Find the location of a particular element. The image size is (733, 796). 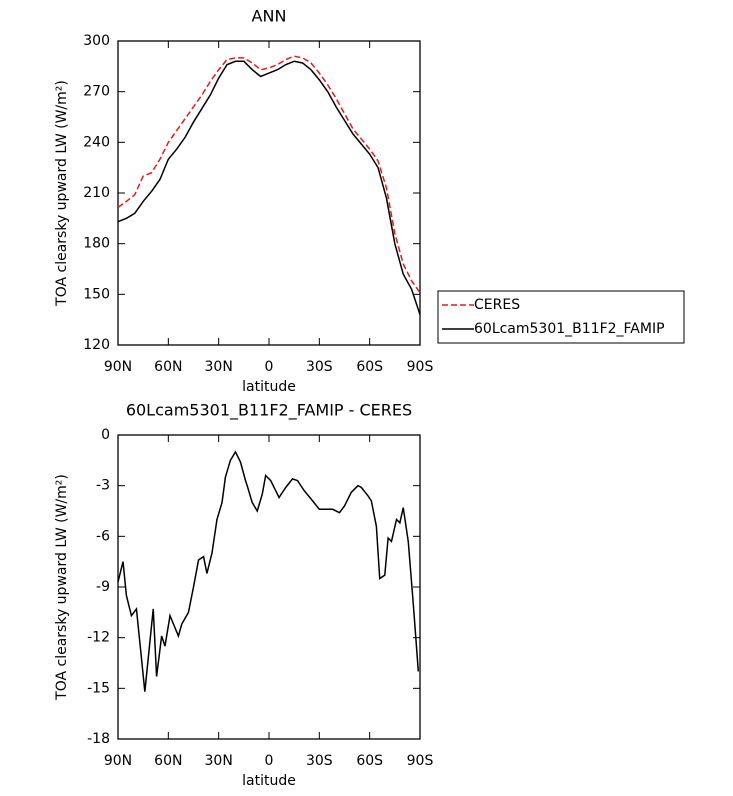

chart-title: ANN is located at coordinates (269, 16).